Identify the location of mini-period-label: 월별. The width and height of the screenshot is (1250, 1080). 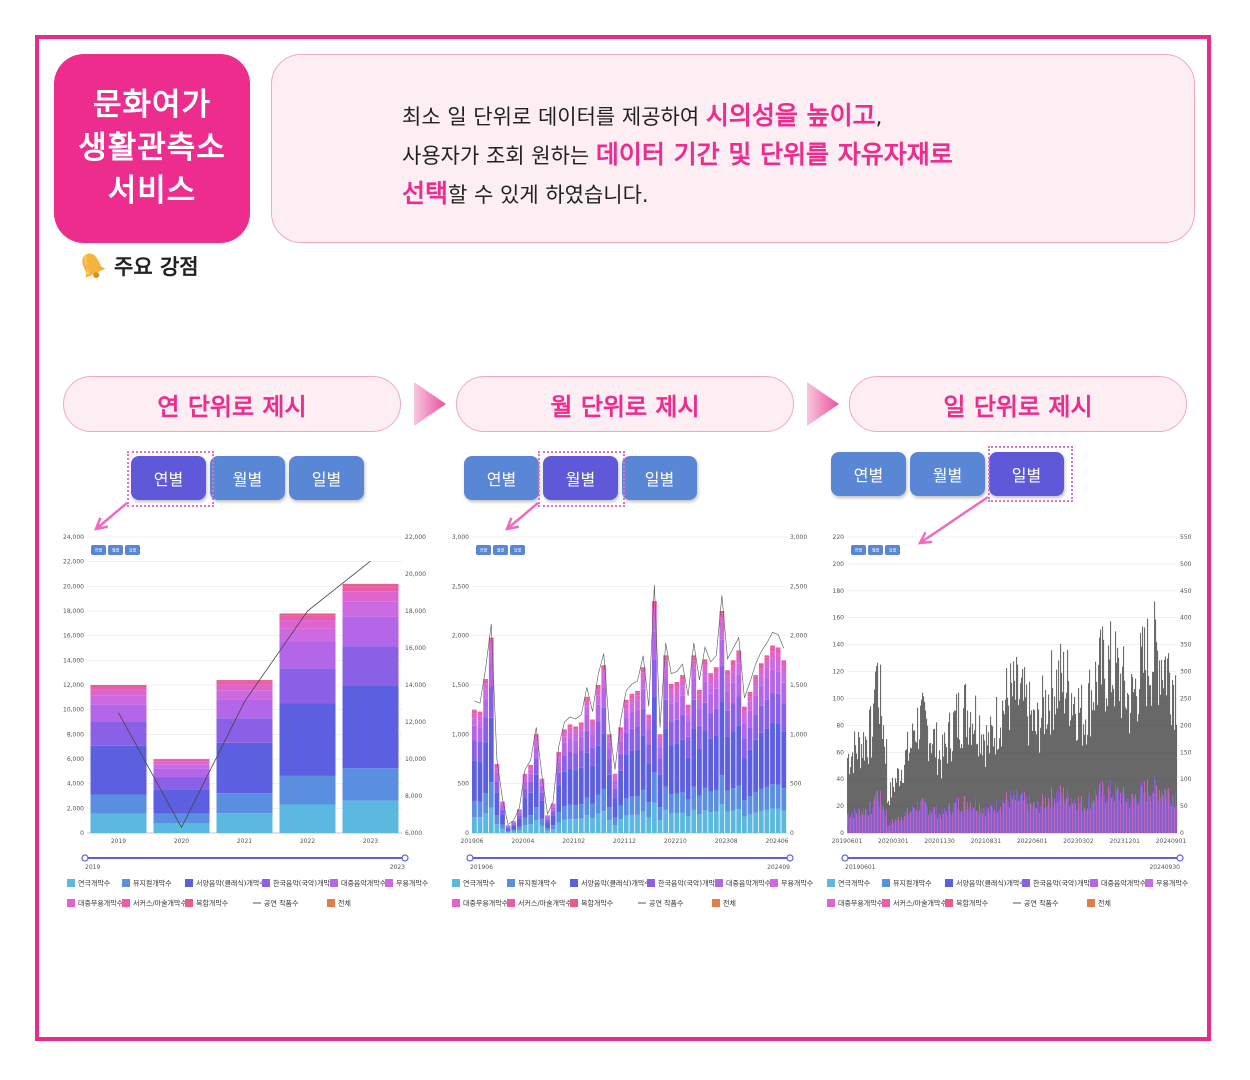
(116, 550).